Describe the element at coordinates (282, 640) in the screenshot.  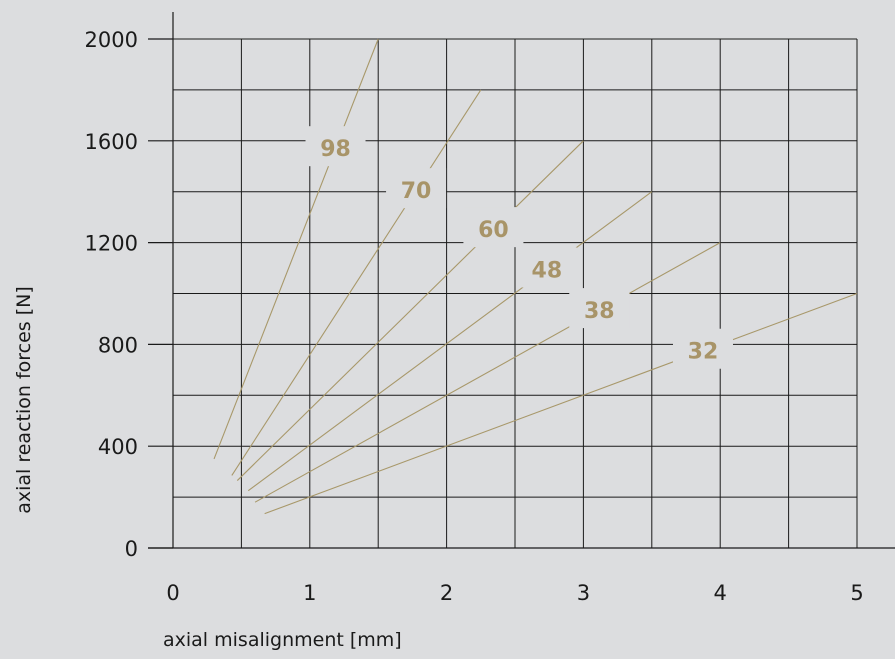
I see `x-axis-title: axial misalignment [mm]` at that location.